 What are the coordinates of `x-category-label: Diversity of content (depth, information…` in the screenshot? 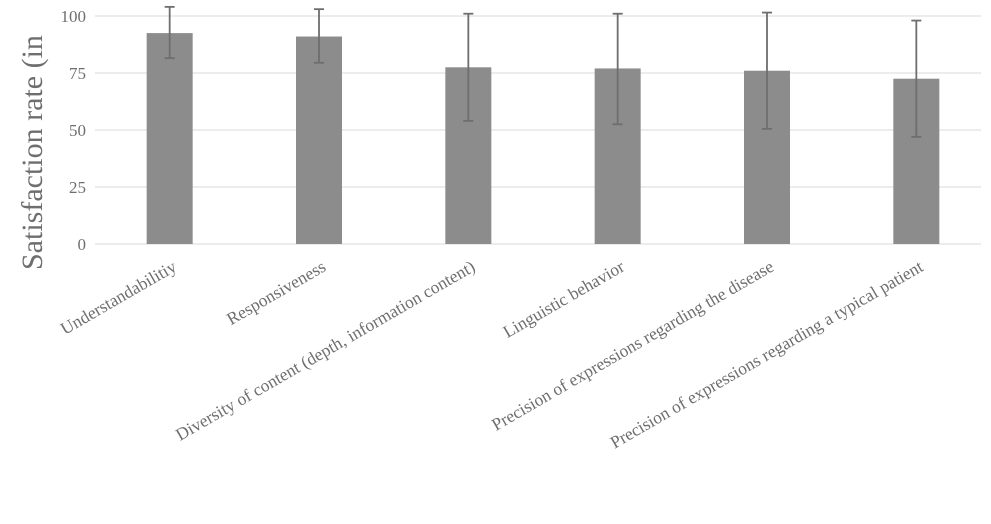 It's located at (325, 350).